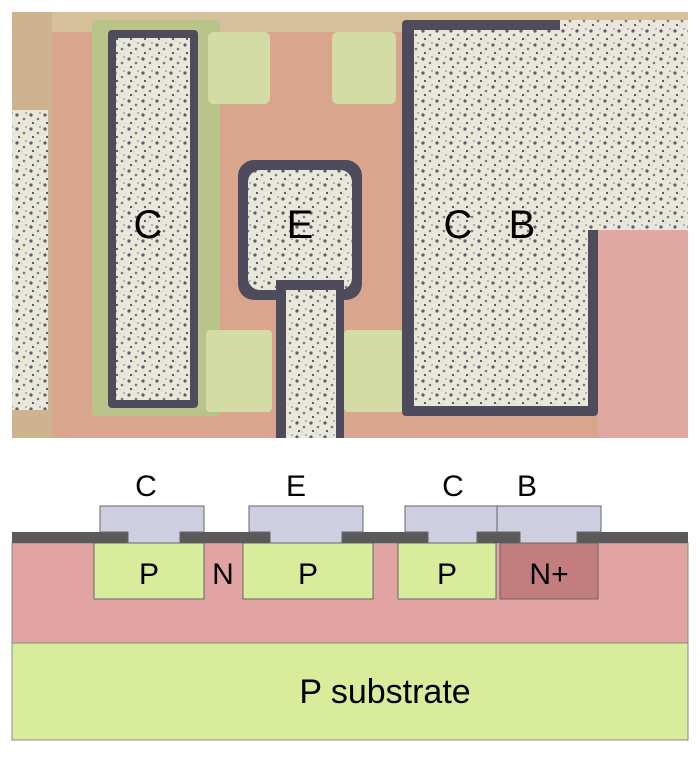 Image resolution: width=700 pixels, height=757 pixels. Describe the element at coordinates (30, 260) in the screenshot. I see `die-left-strip` at that location.